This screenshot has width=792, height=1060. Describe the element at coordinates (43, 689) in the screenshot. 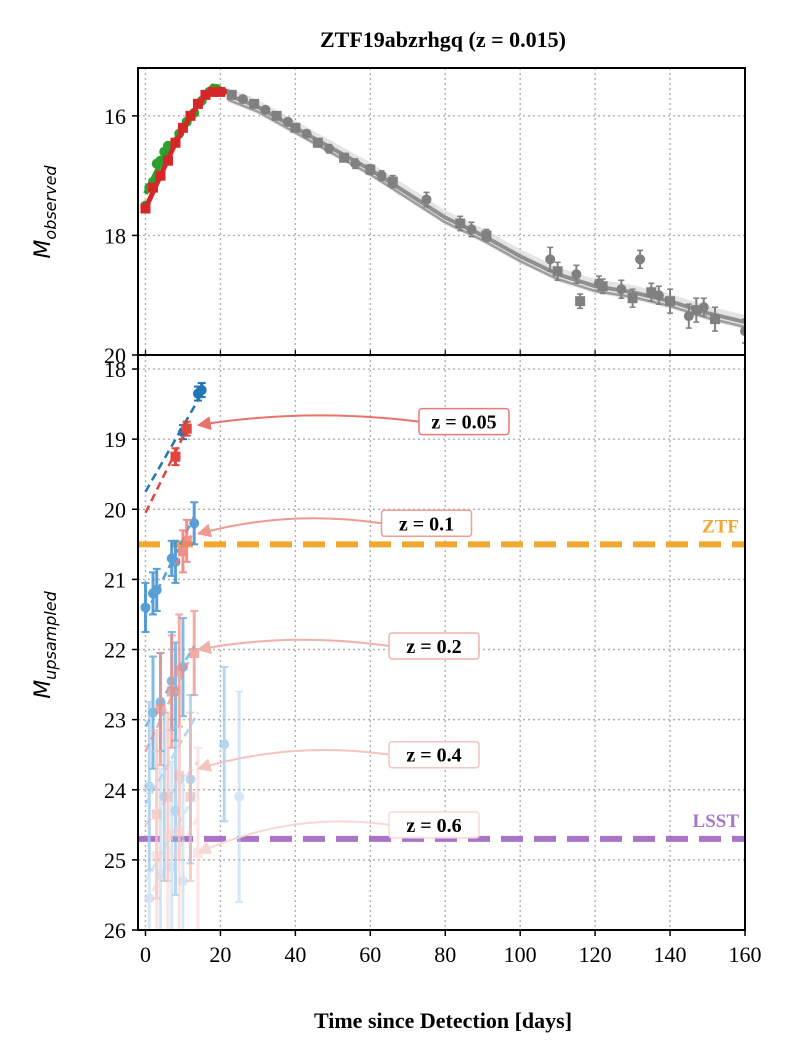

I see `bottom-y-label-base: M` at that location.